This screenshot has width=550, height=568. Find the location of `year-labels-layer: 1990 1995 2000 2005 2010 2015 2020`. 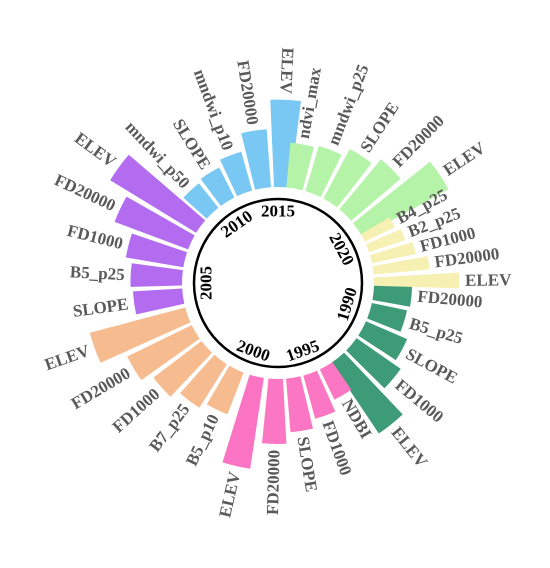

year-labels-layer: 1990 1995 2000 2005 2010 2015 2020 is located at coordinates (279, 284).